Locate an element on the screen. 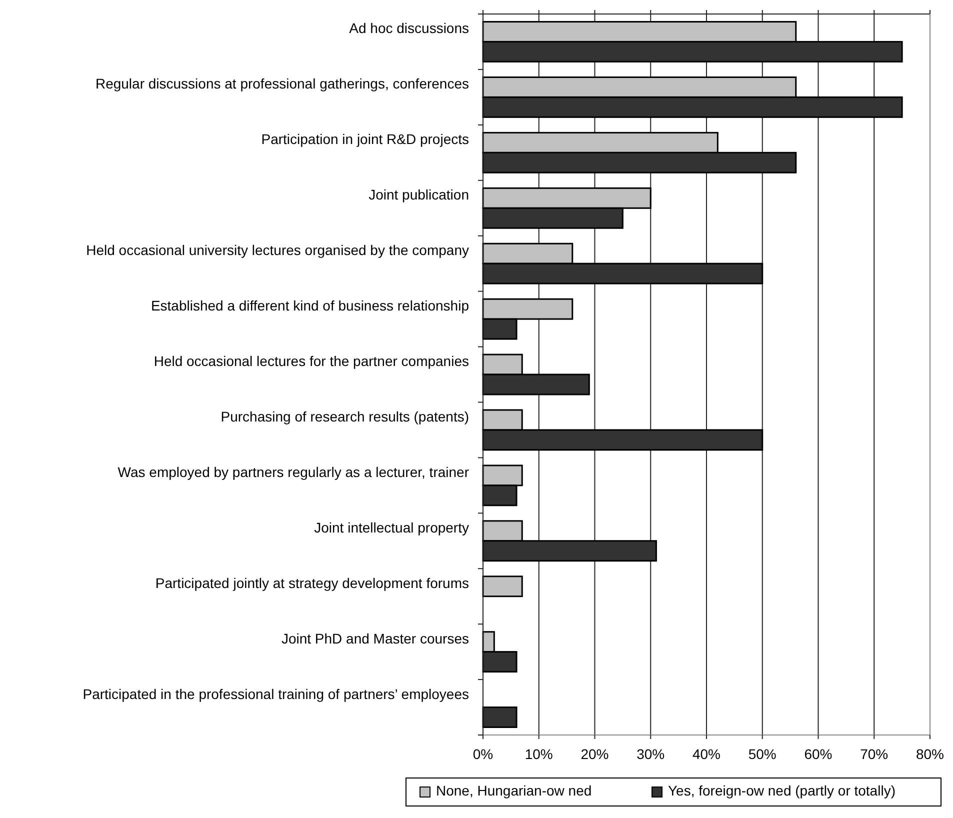 The height and width of the screenshot is (818, 953). legend-label: None, Hungarian-ow ned is located at coordinates (514, 790).